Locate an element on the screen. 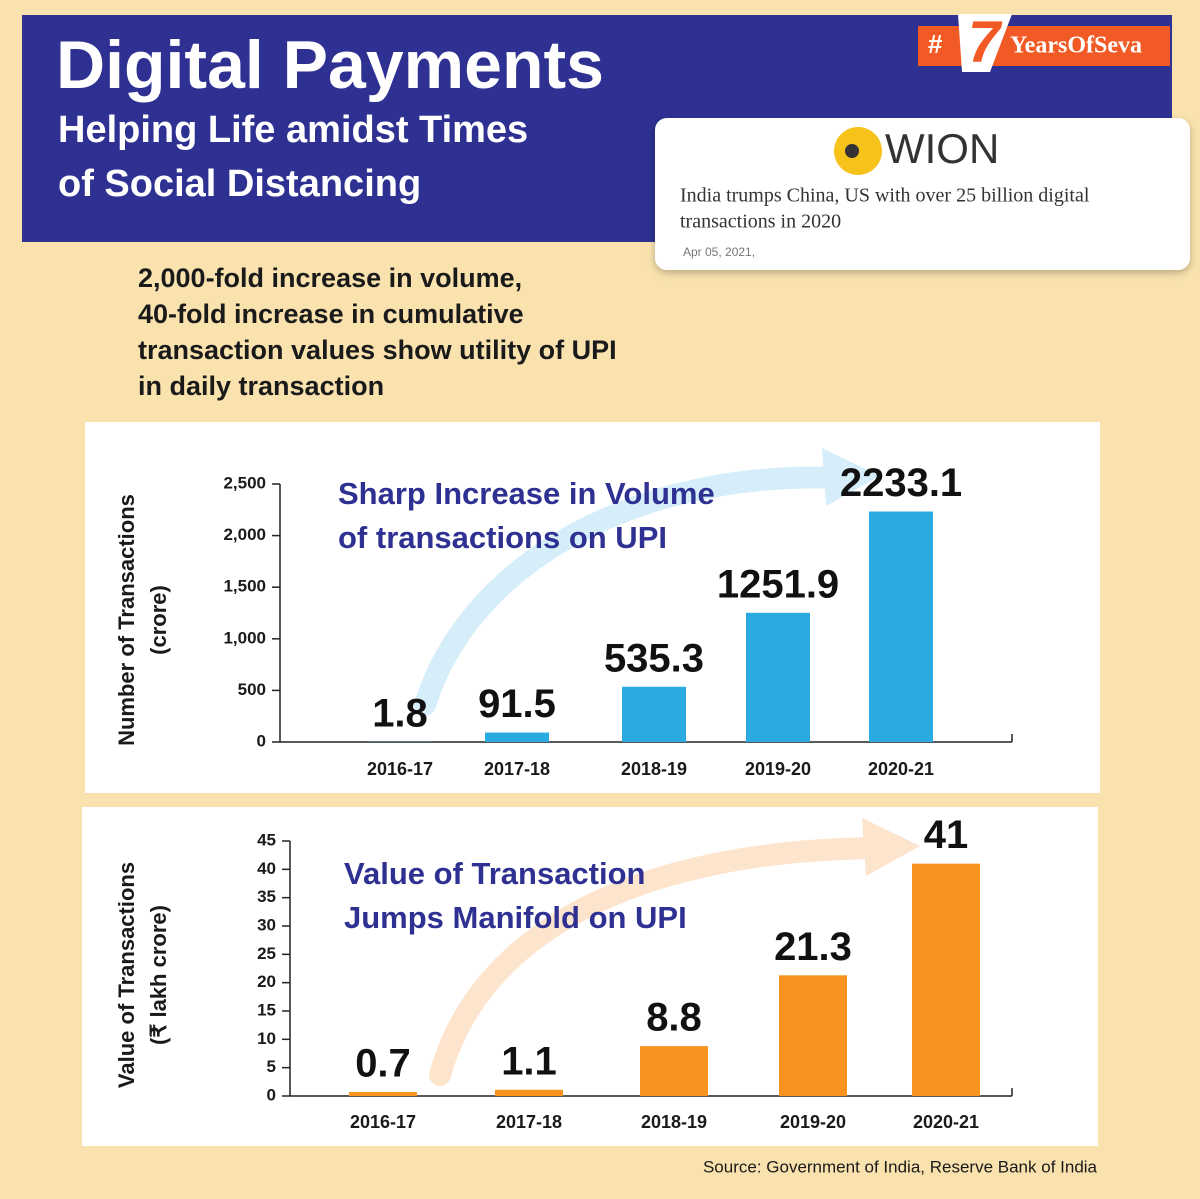 The height and width of the screenshot is (1199, 1200). y-tick-label: 25 is located at coordinates (266, 953).